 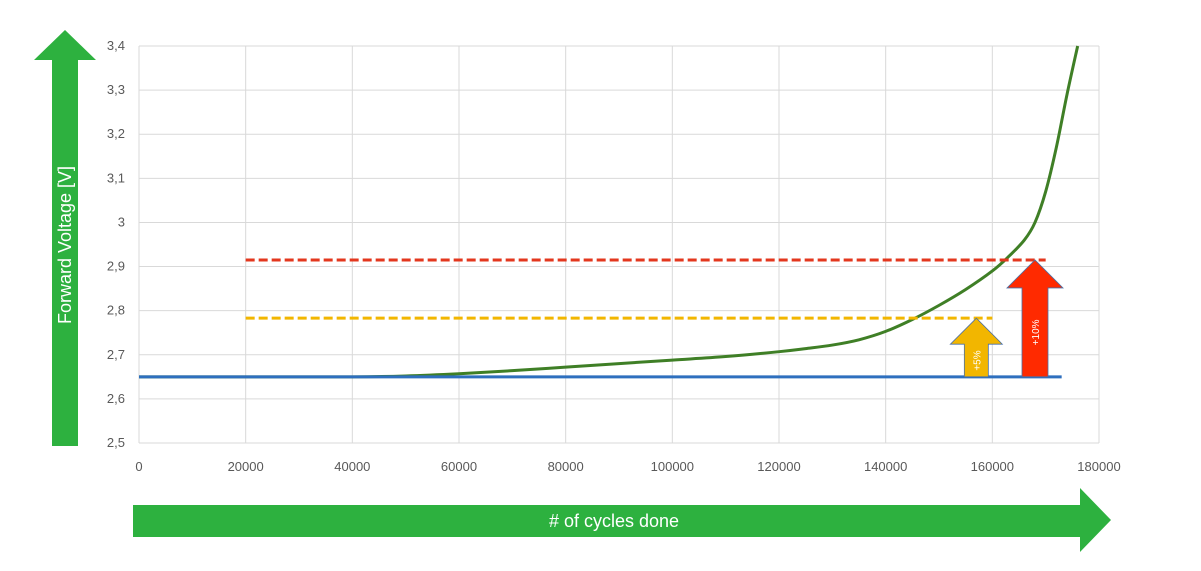 I want to click on x-tick-label: 120000, so click(x=778, y=466).